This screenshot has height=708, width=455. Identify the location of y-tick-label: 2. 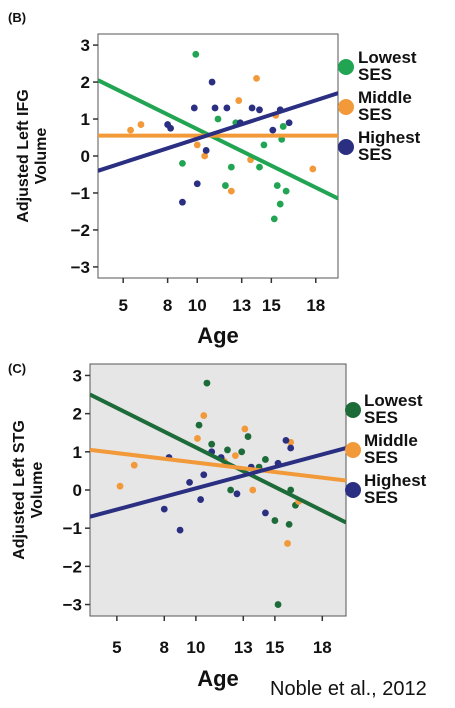
(85, 82).